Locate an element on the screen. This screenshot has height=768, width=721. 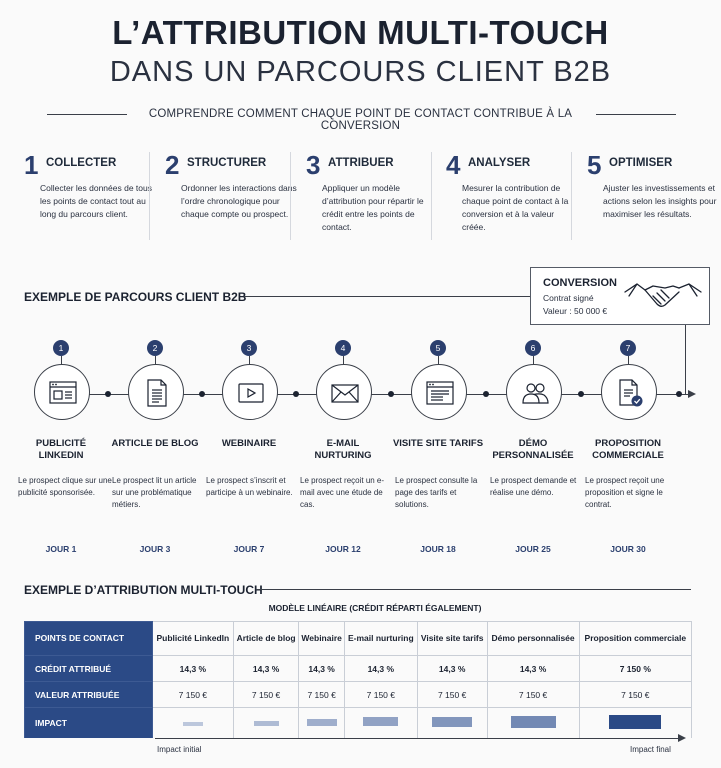
touchpoint-day: JOUR 25 is located at coordinates (533, 549).